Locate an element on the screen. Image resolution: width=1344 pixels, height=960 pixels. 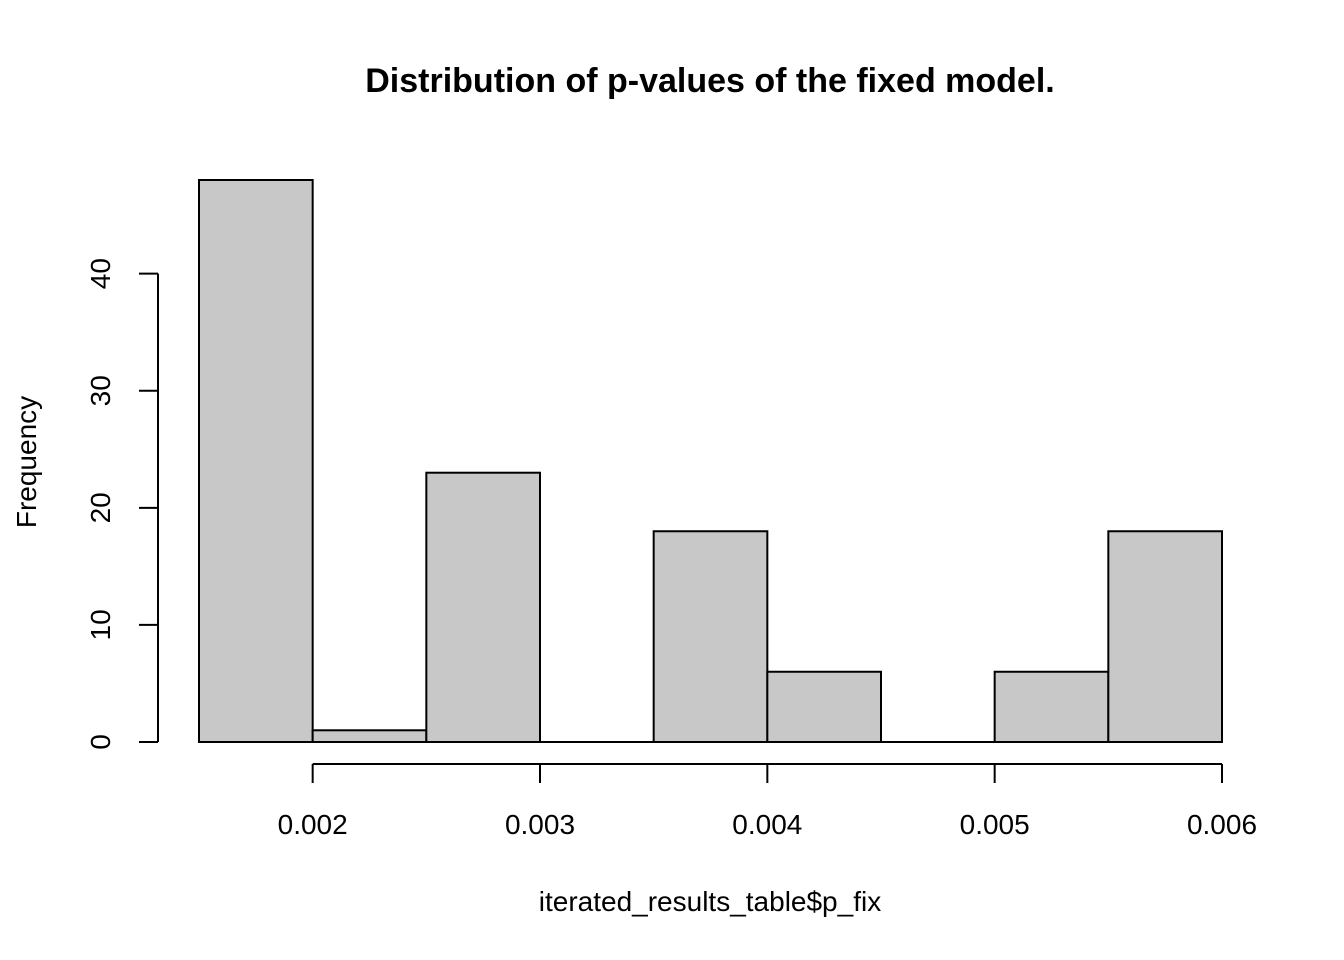
y-tick-label-0: 0 is located at coordinates (100, 742).